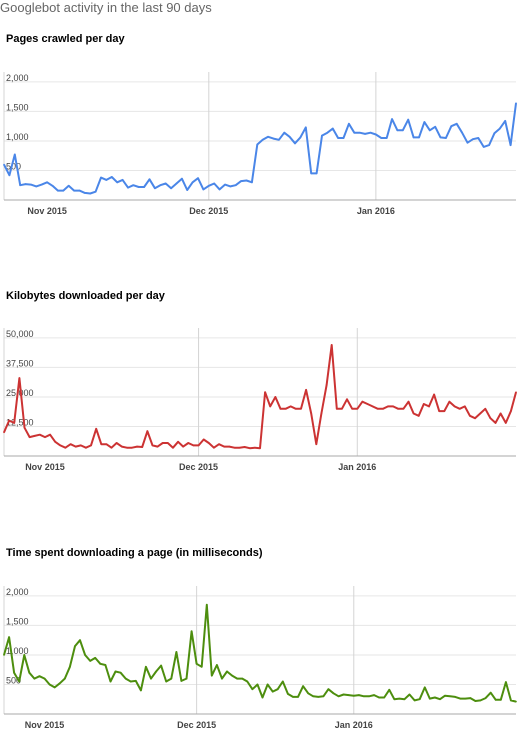 The image size is (520, 743). I want to click on y-tick-label: 2,000, so click(17, 78).